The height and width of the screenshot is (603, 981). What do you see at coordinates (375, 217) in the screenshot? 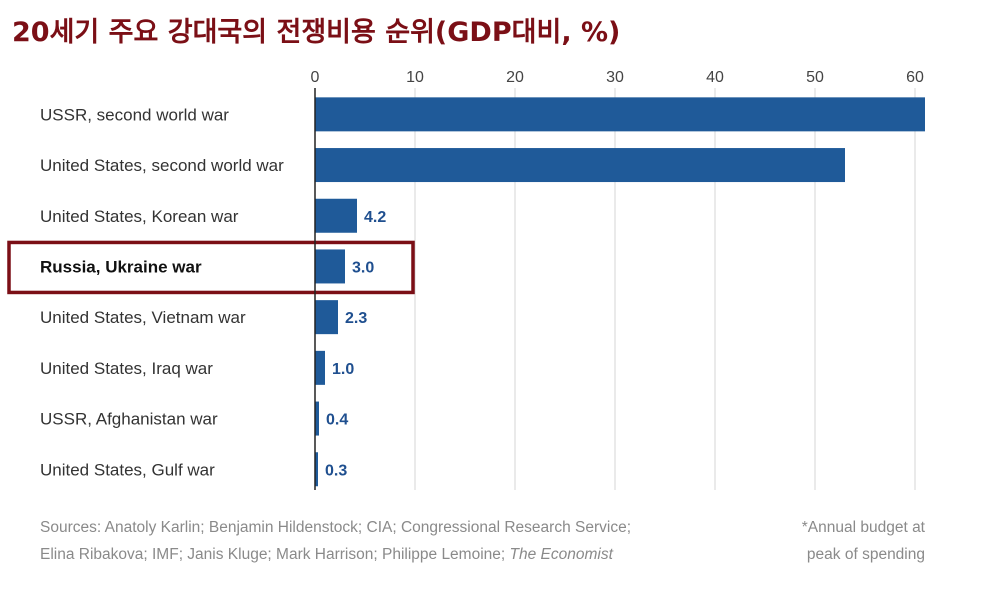
I see `data-label-2: 4.2` at bounding box center [375, 217].